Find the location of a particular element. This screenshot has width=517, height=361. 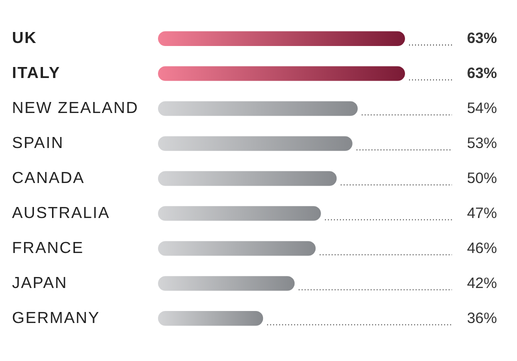

y-tick-label: SPAIN is located at coordinates (38, 143).